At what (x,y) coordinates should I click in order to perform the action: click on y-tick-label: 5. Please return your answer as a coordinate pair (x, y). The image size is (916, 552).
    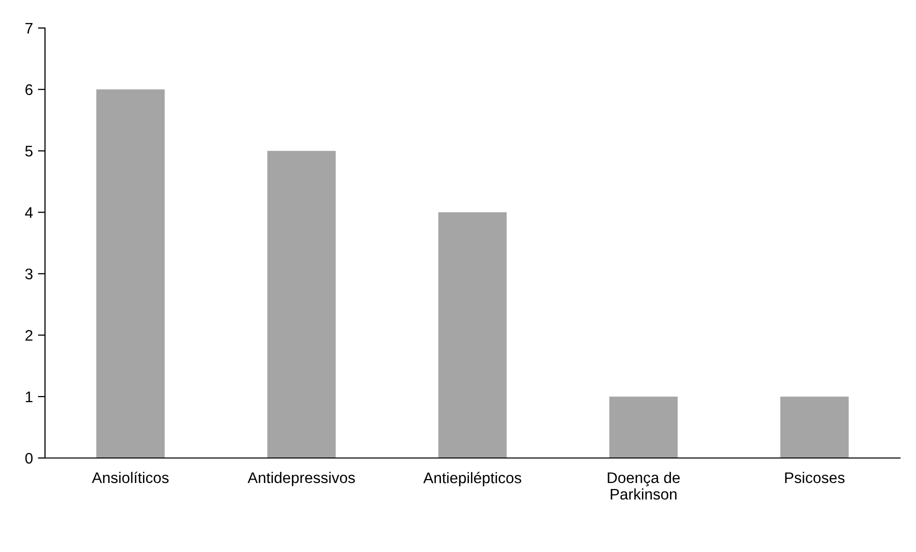
    Looking at the image, I should click on (29, 151).